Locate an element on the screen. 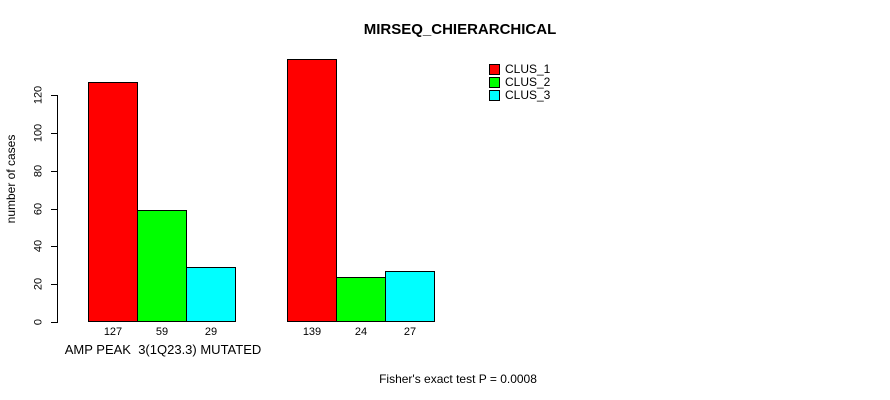  y-axis-tick-label: 0 is located at coordinates (38, 322).